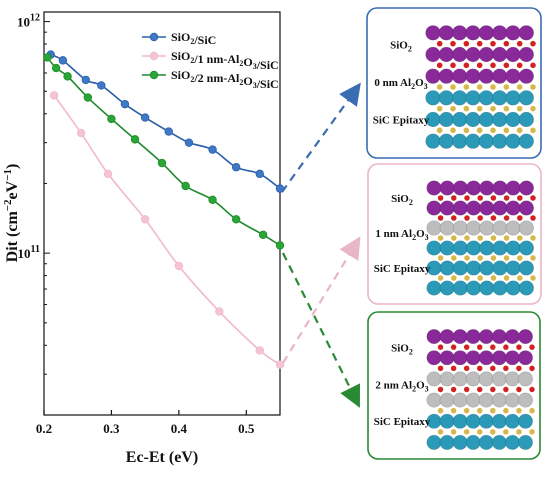  What do you see at coordinates (193, 38) in the screenshot?
I see `legend-label: SiO2/SiC` at bounding box center [193, 38].